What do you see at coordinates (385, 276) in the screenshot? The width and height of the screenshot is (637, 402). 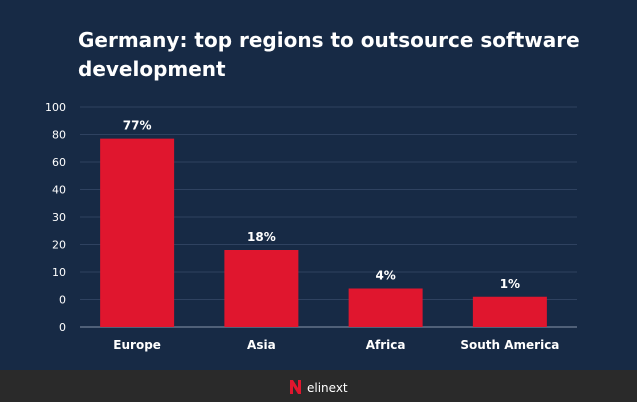 I see `data-label: 4%` at bounding box center [385, 276].